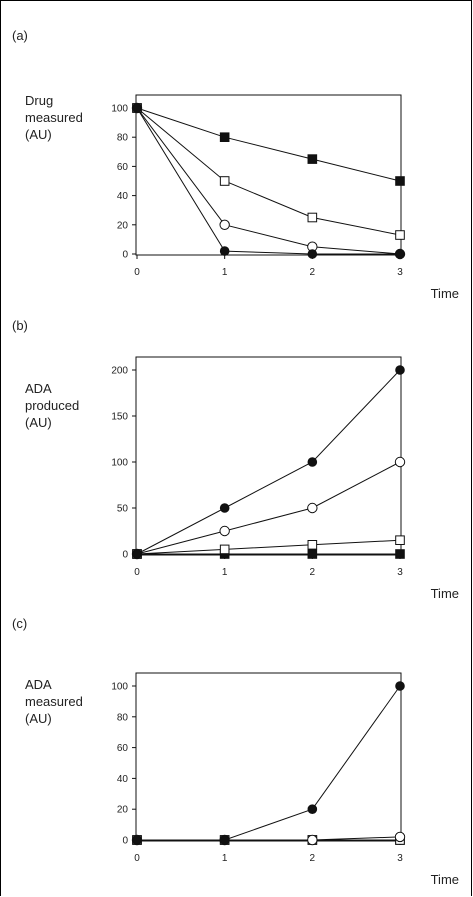  I want to click on y-axis-label-line: produced, so click(52, 405).